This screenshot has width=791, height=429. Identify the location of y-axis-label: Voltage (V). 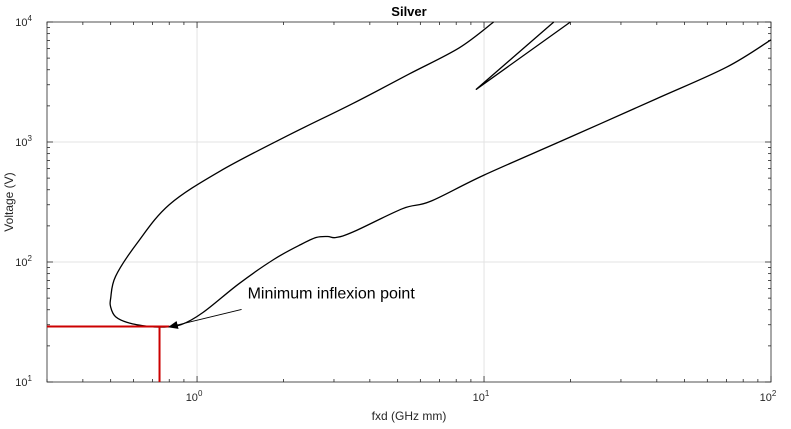
(9, 201).